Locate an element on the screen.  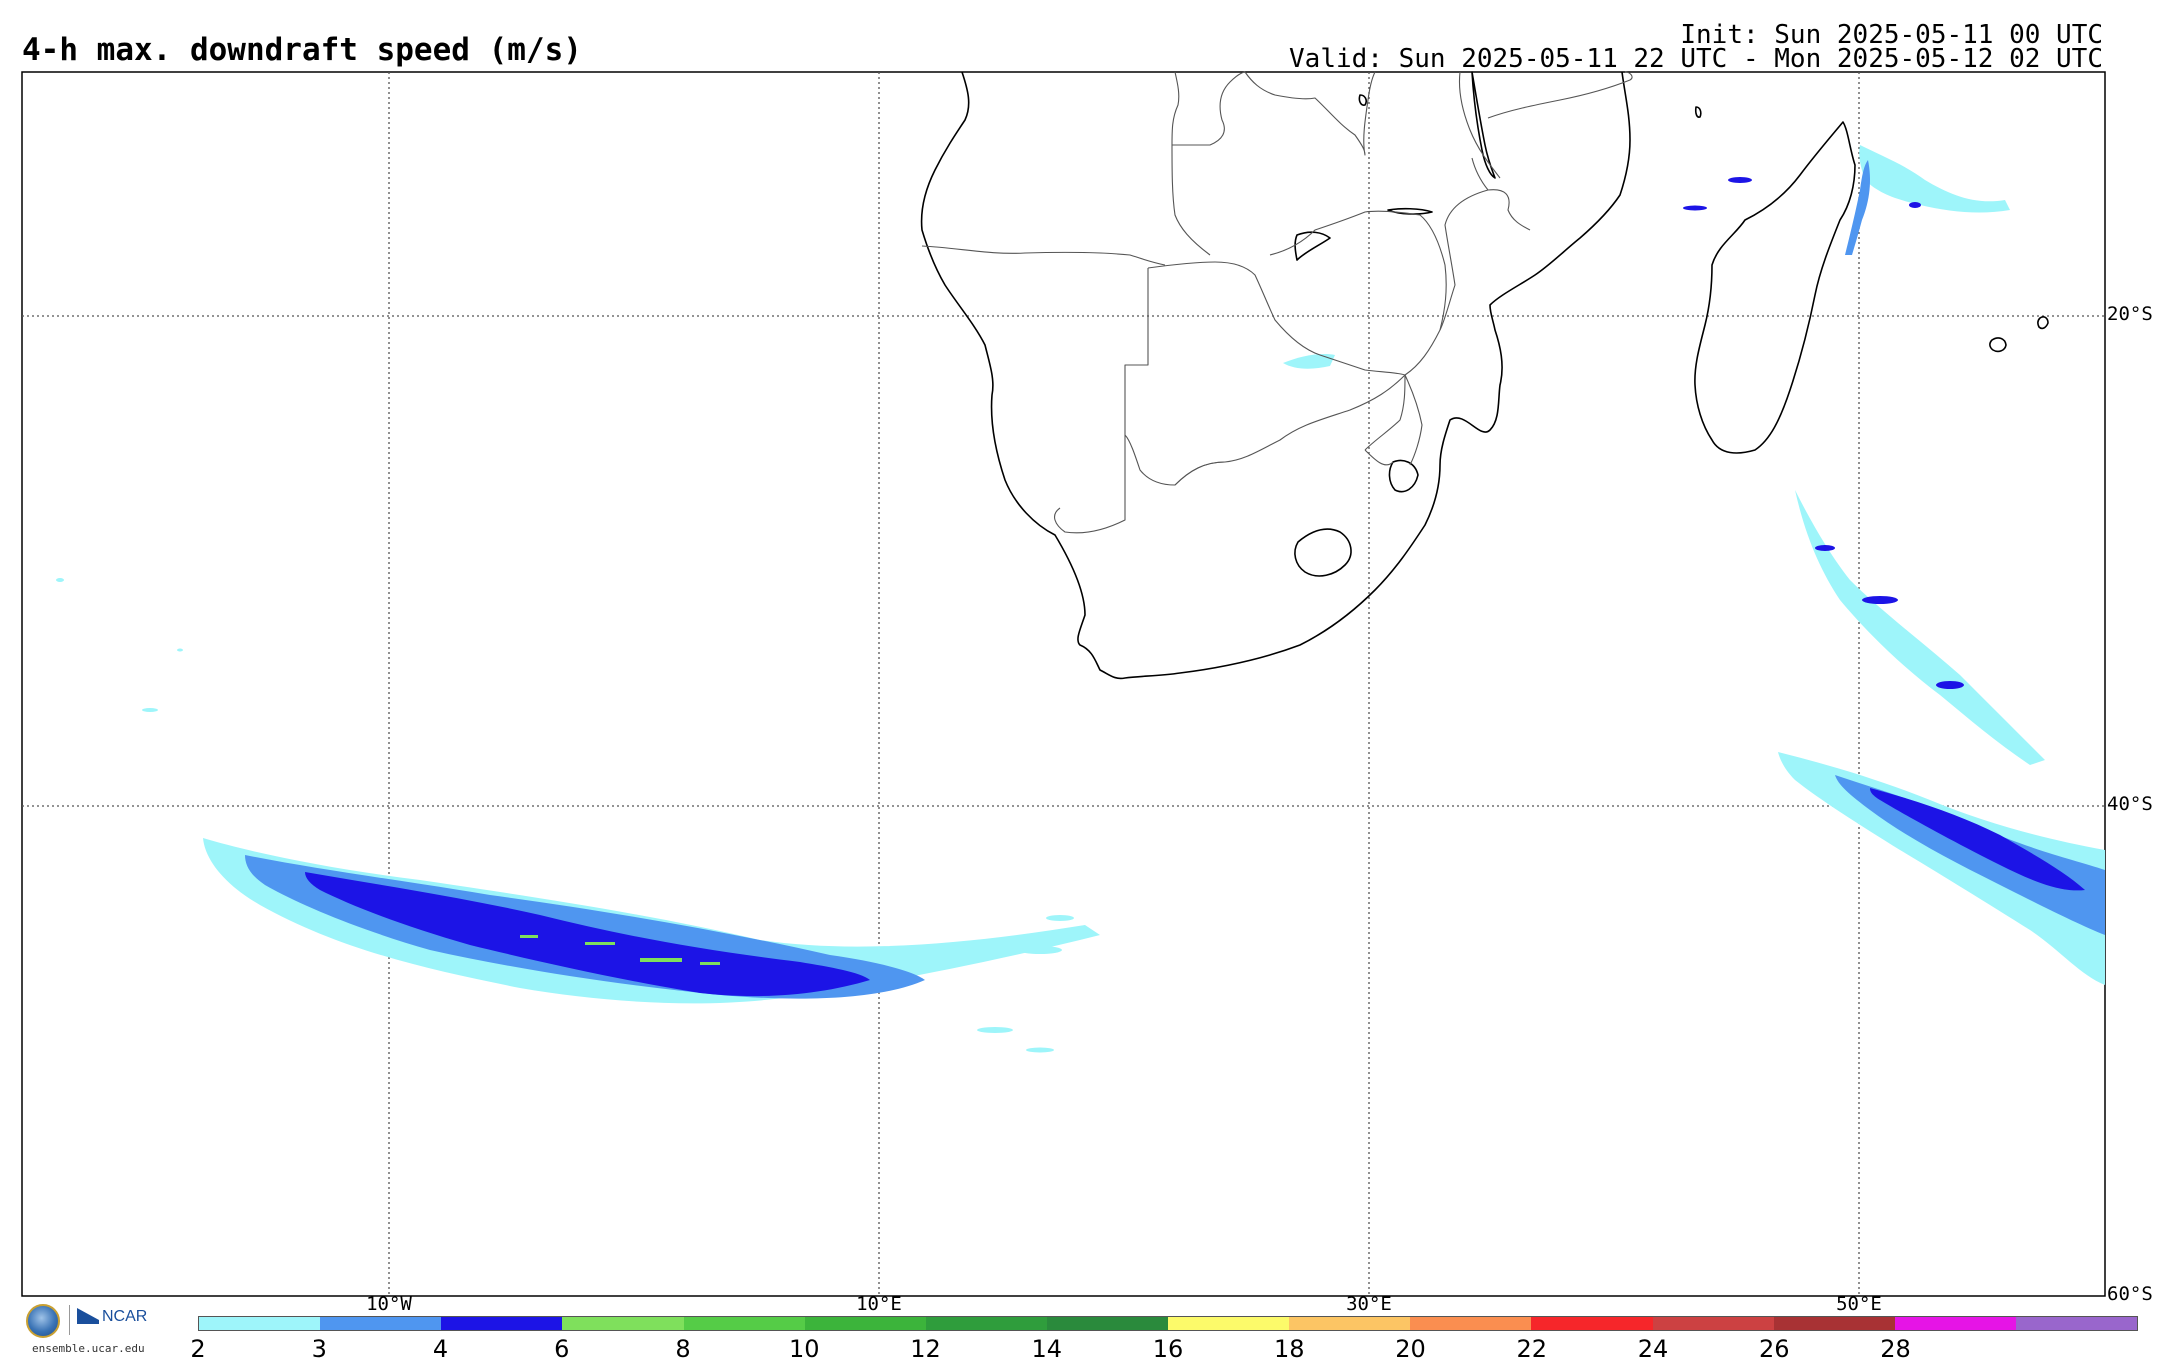
shade-4-atlantic is located at coordinates (587, 934).